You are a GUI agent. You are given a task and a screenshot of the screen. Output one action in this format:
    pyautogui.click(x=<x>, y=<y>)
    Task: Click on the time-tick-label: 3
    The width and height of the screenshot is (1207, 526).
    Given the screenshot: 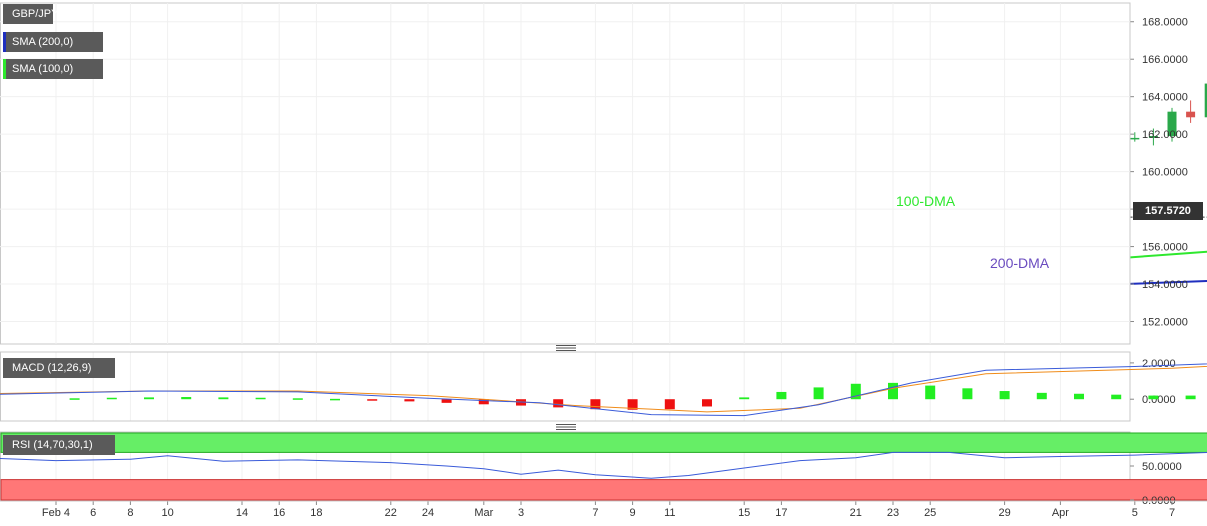 What is the action you would take?
    pyautogui.click(x=521, y=513)
    